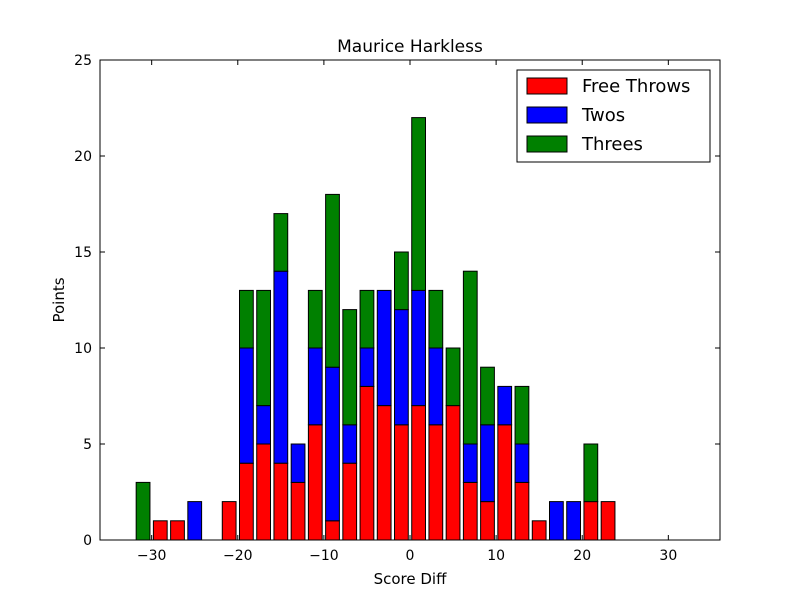  What do you see at coordinates (83, 61) in the screenshot?
I see `y-tick-label: 25` at bounding box center [83, 61].